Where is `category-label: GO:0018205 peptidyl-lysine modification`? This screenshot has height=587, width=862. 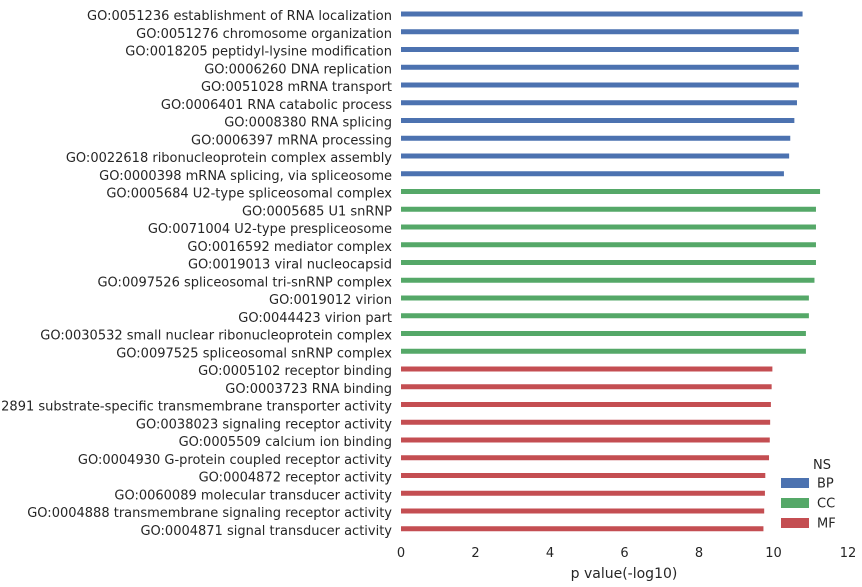
category-label: GO:0018205 peptidyl-lysine modification is located at coordinates (258, 52).